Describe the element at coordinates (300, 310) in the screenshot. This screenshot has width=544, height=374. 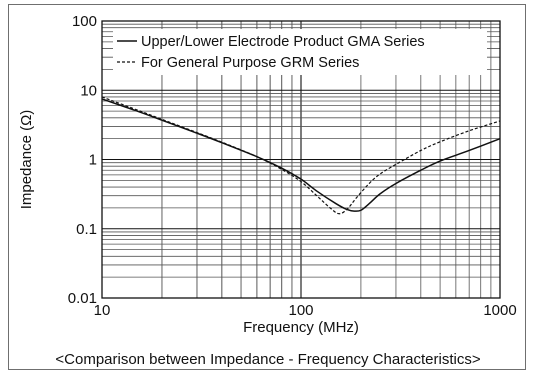
I see `x-tick-label: 100` at that location.